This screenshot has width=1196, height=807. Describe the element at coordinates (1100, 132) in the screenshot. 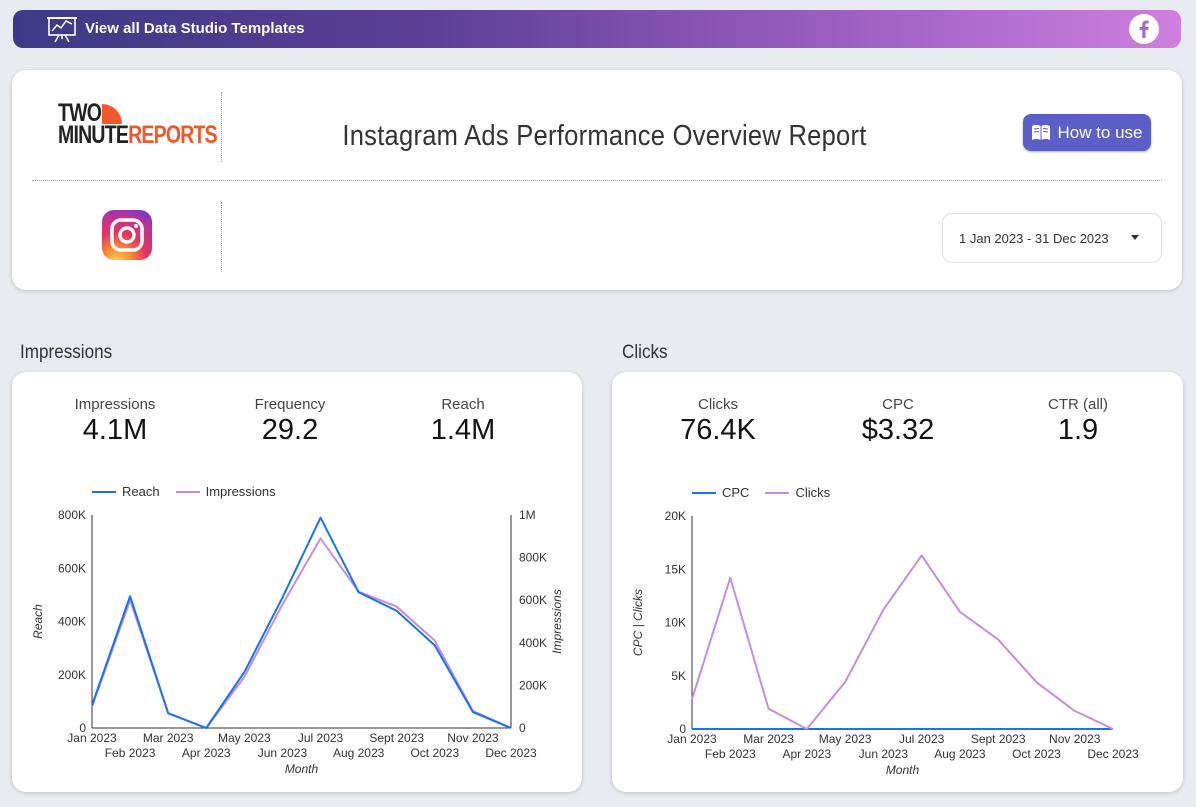

I see `how-to-use-label: How to use` at that location.